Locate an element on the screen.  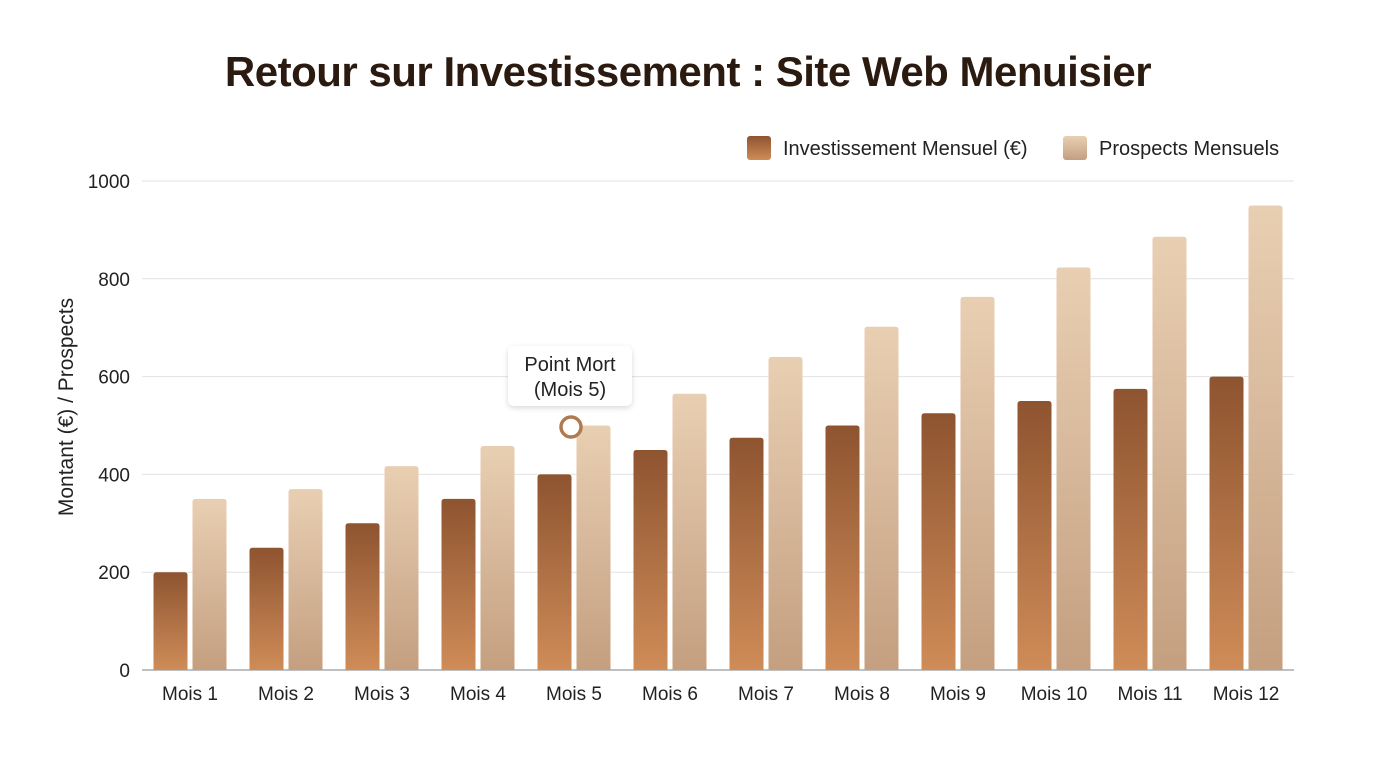
y-tick-1000: 1000 is located at coordinates (109, 182).